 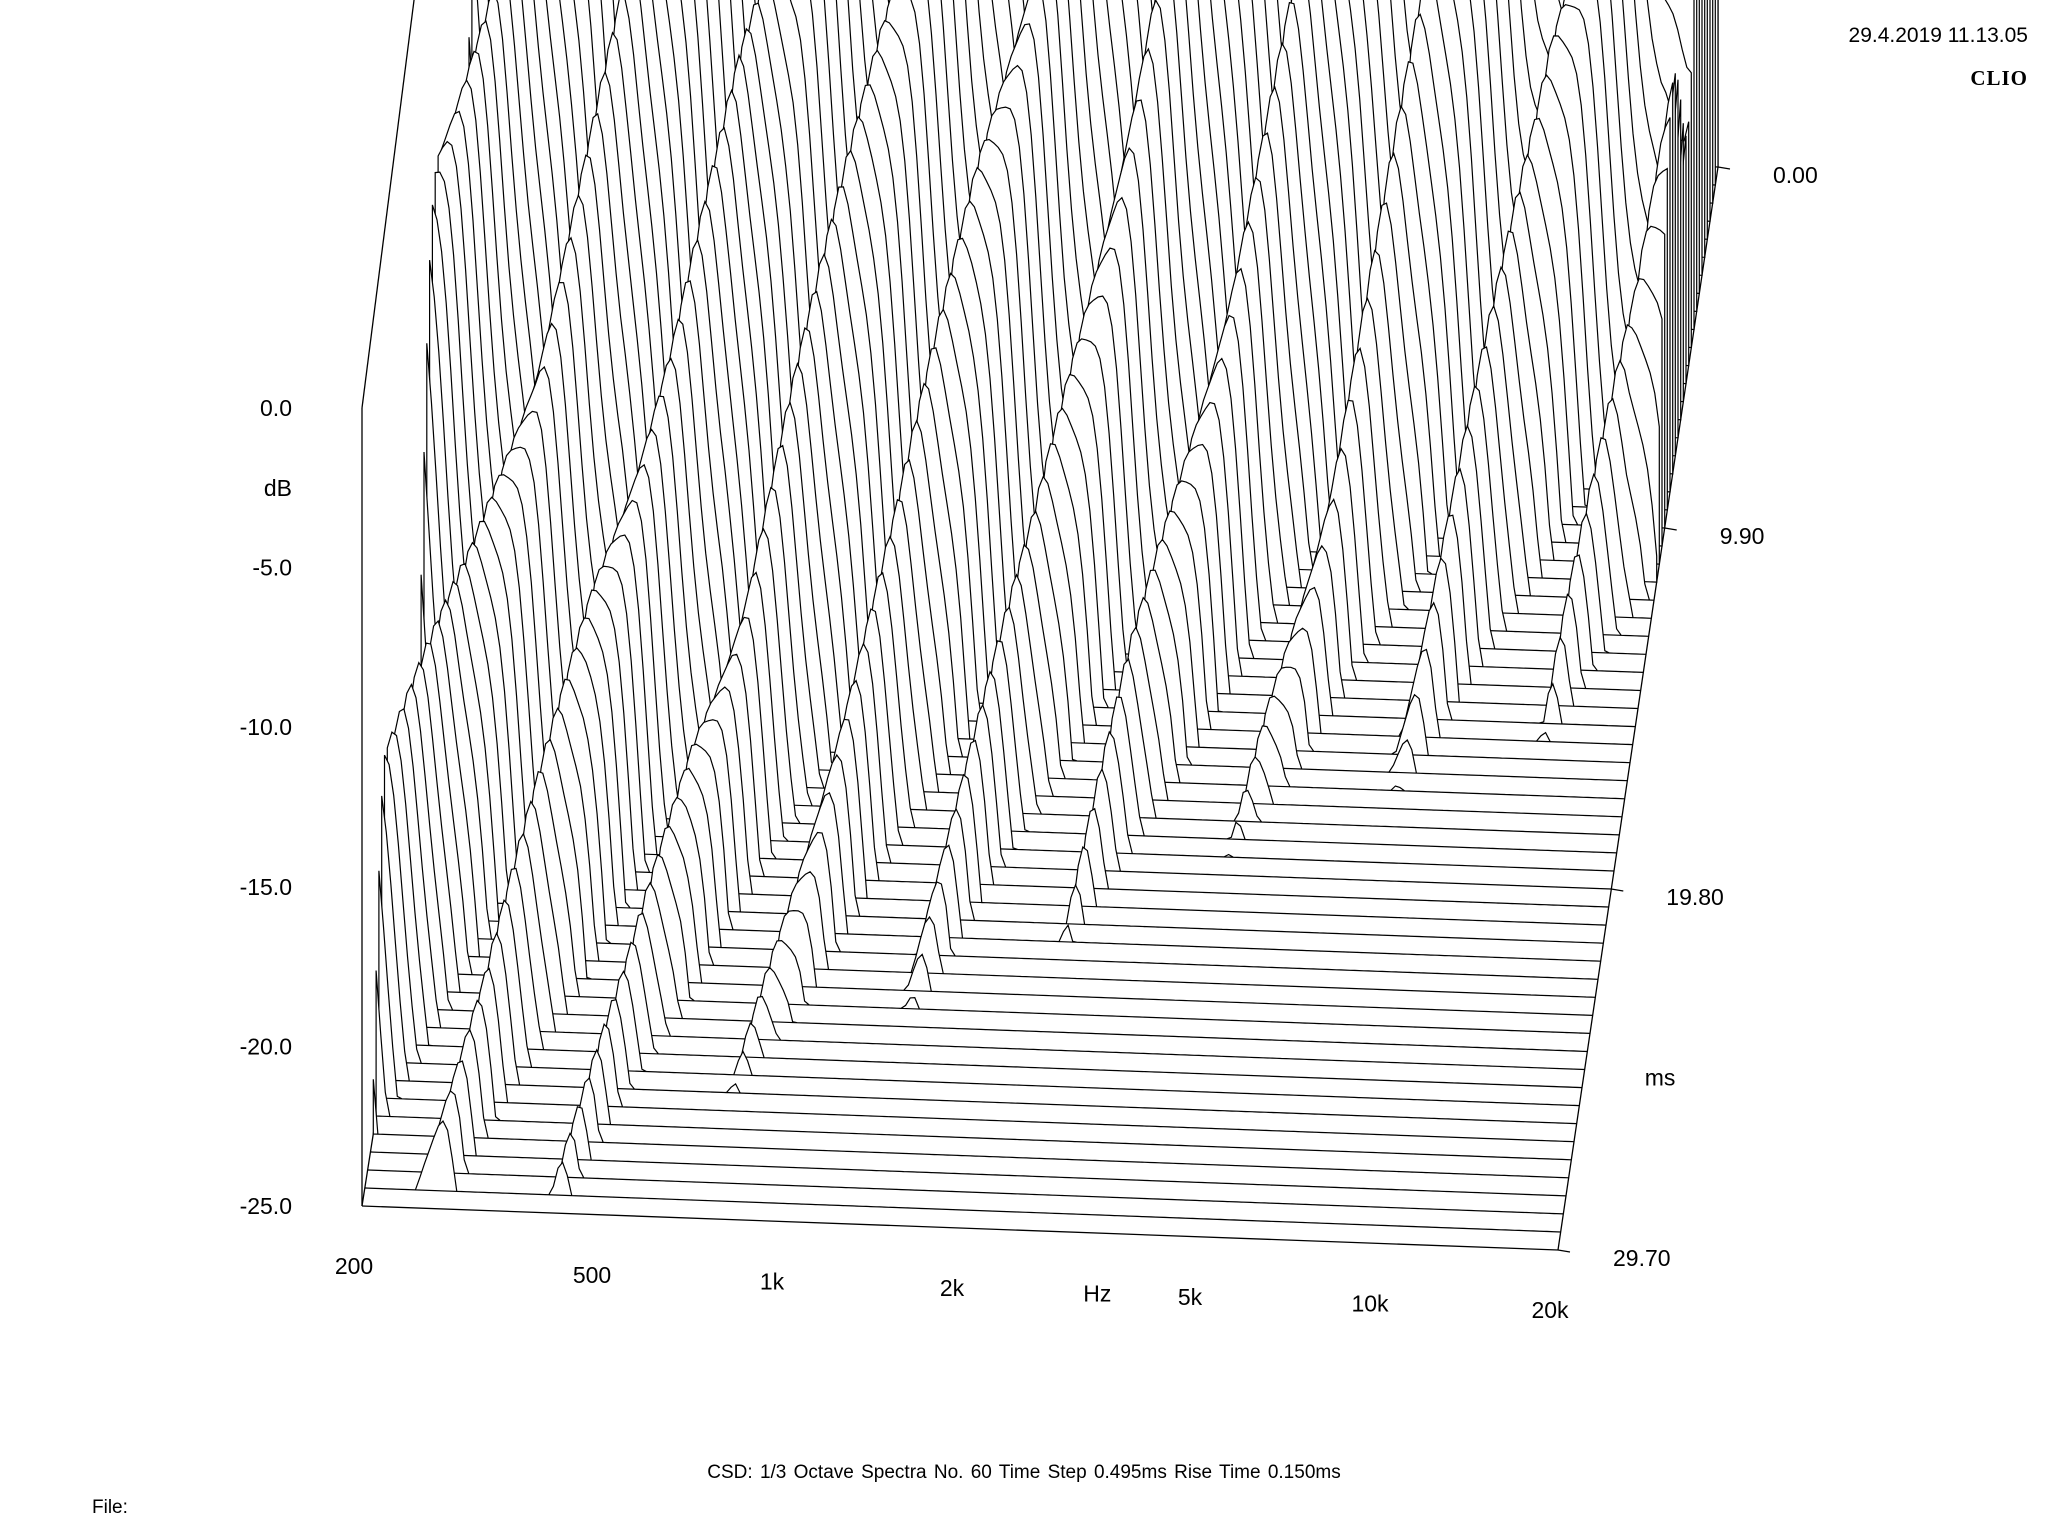 I want to click on y-tick-label: -5.0, so click(x=272, y=568).